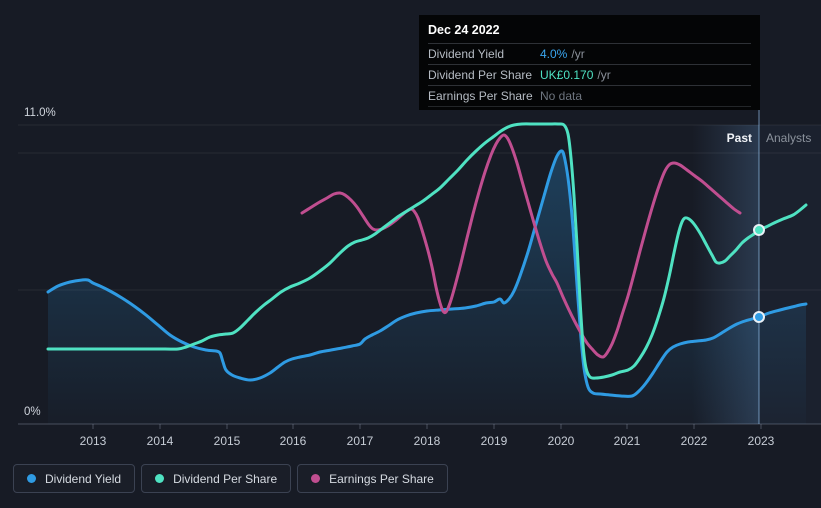 This screenshot has width=821, height=508. Describe the element at coordinates (761, 441) in the screenshot. I see `x-axis-label-2023: 2023` at that location.